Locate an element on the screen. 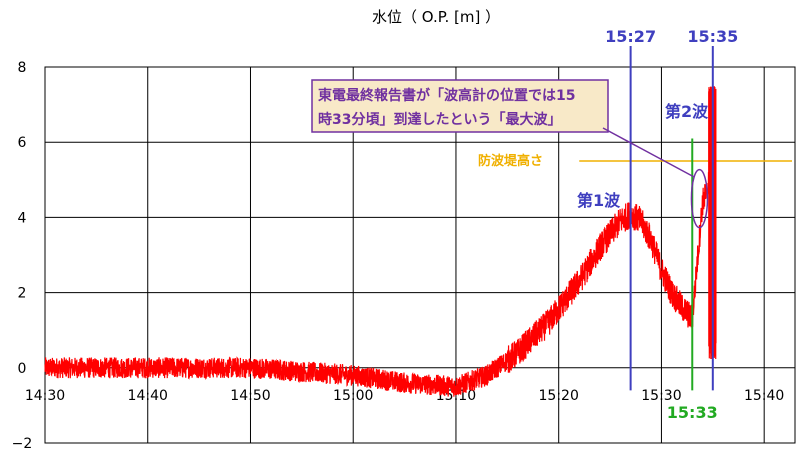  y-axis-ticks: 8 6 4 2 0 −2 is located at coordinates (22, 256).